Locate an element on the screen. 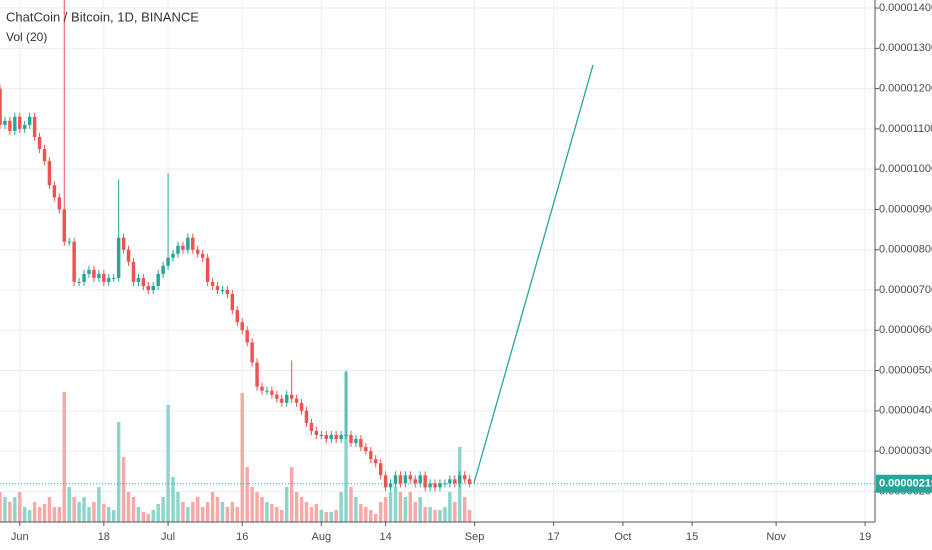 Image resolution: width=932 pixels, height=550 pixels. x-tick-label: 14 is located at coordinates (385, 537).